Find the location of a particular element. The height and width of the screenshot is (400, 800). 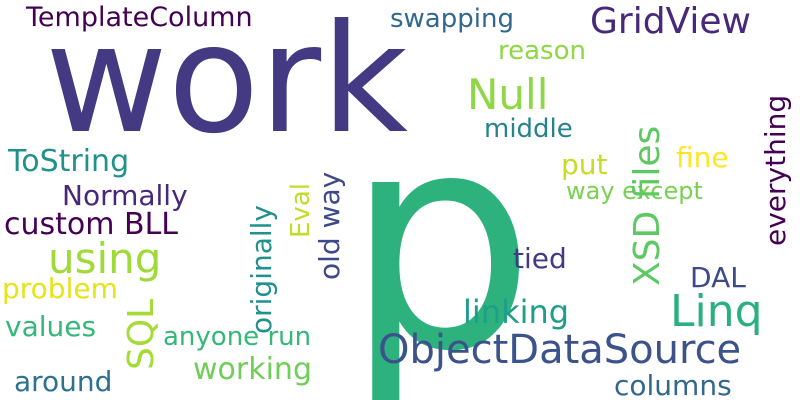

word-using: using is located at coordinates (105, 258).